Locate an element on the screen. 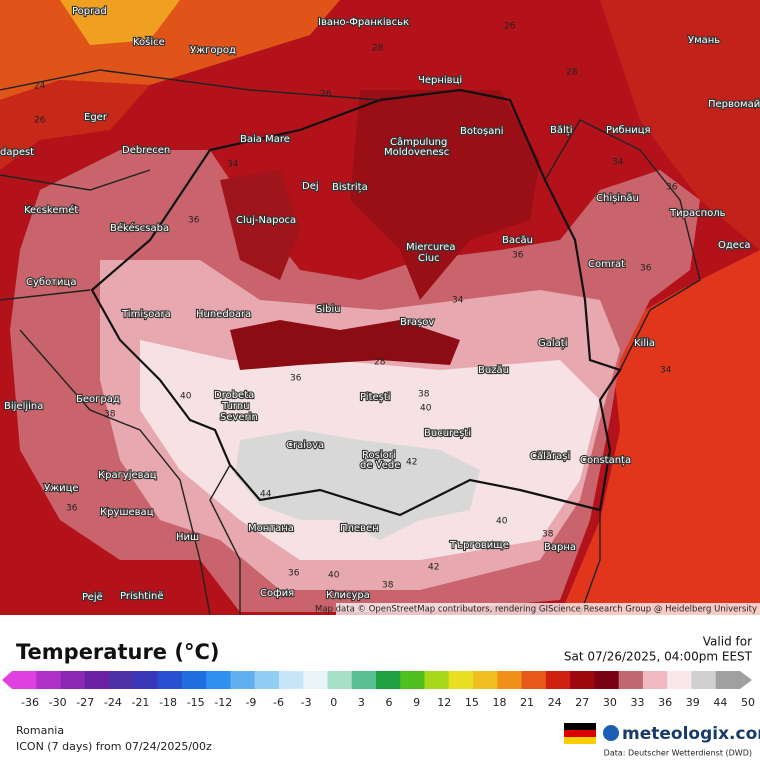  city-label: Călărași is located at coordinates (550, 456).